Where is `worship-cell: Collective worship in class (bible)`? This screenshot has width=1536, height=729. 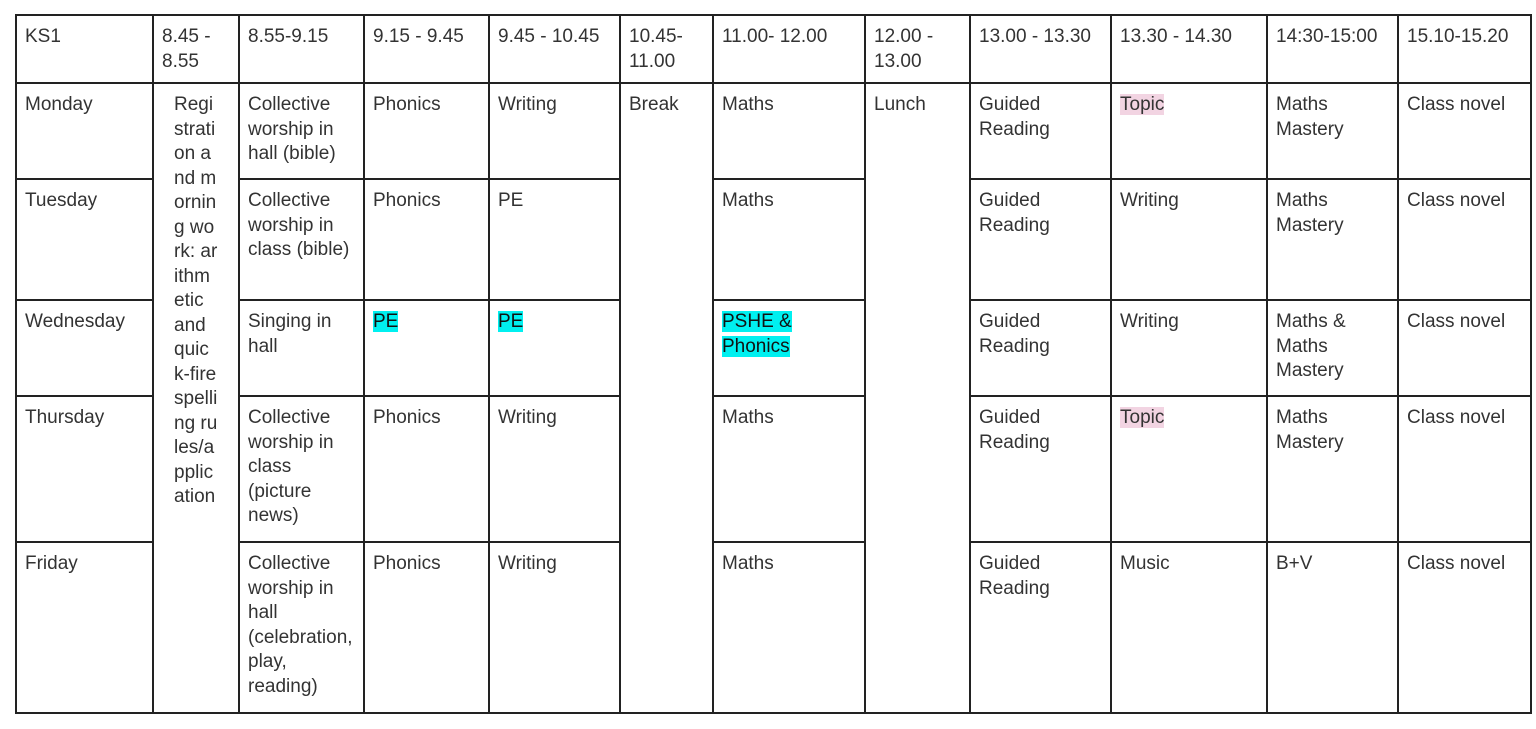 worship-cell: Collective worship in class (bible) is located at coordinates (301, 239).